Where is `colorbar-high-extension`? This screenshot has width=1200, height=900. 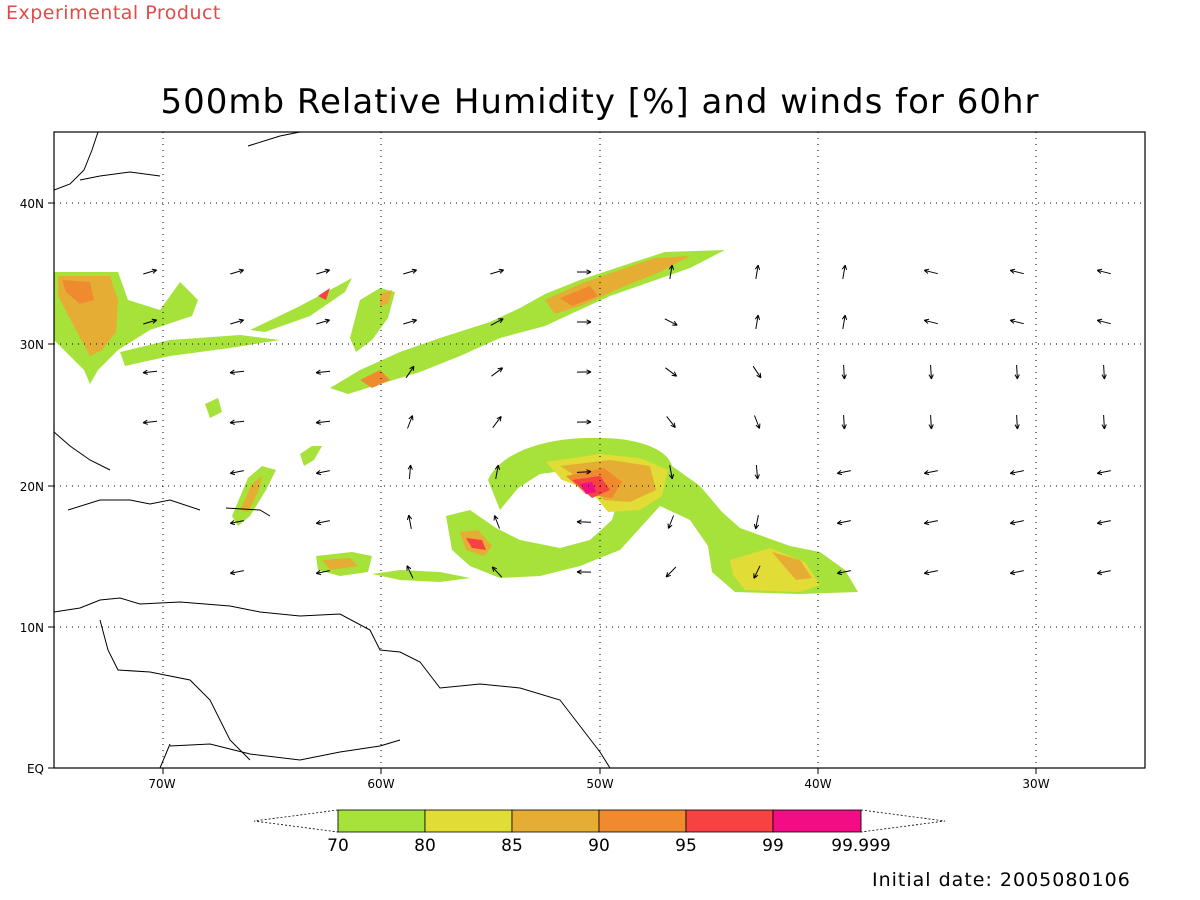
colorbar-high-extension is located at coordinates (903, 821).